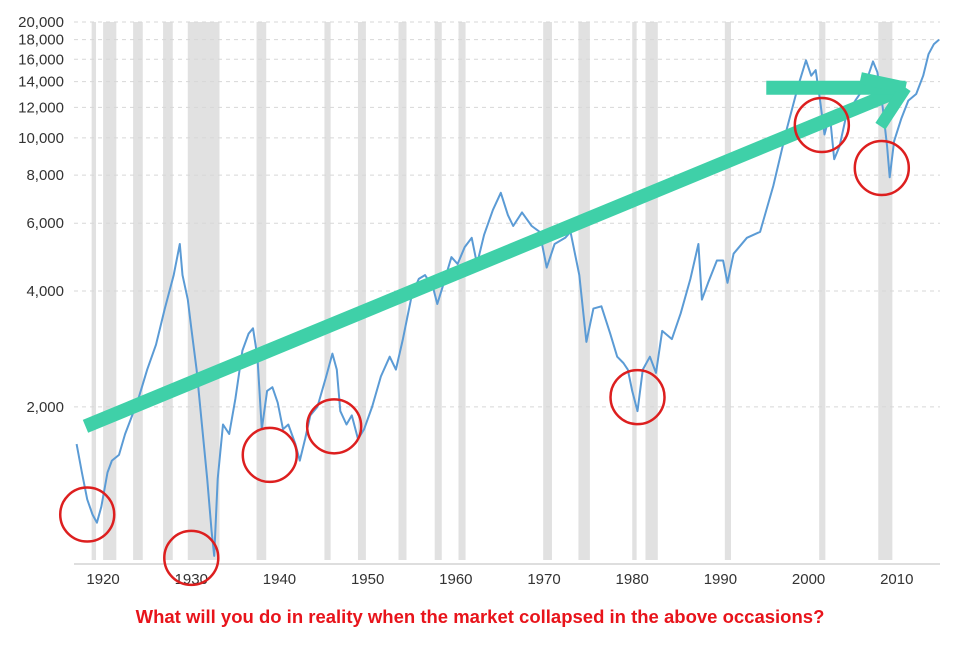 This screenshot has width=960, height=655. What do you see at coordinates (543, 579) in the screenshot?
I see `x-tick-label: 1970` at bounding box center [543, 579].